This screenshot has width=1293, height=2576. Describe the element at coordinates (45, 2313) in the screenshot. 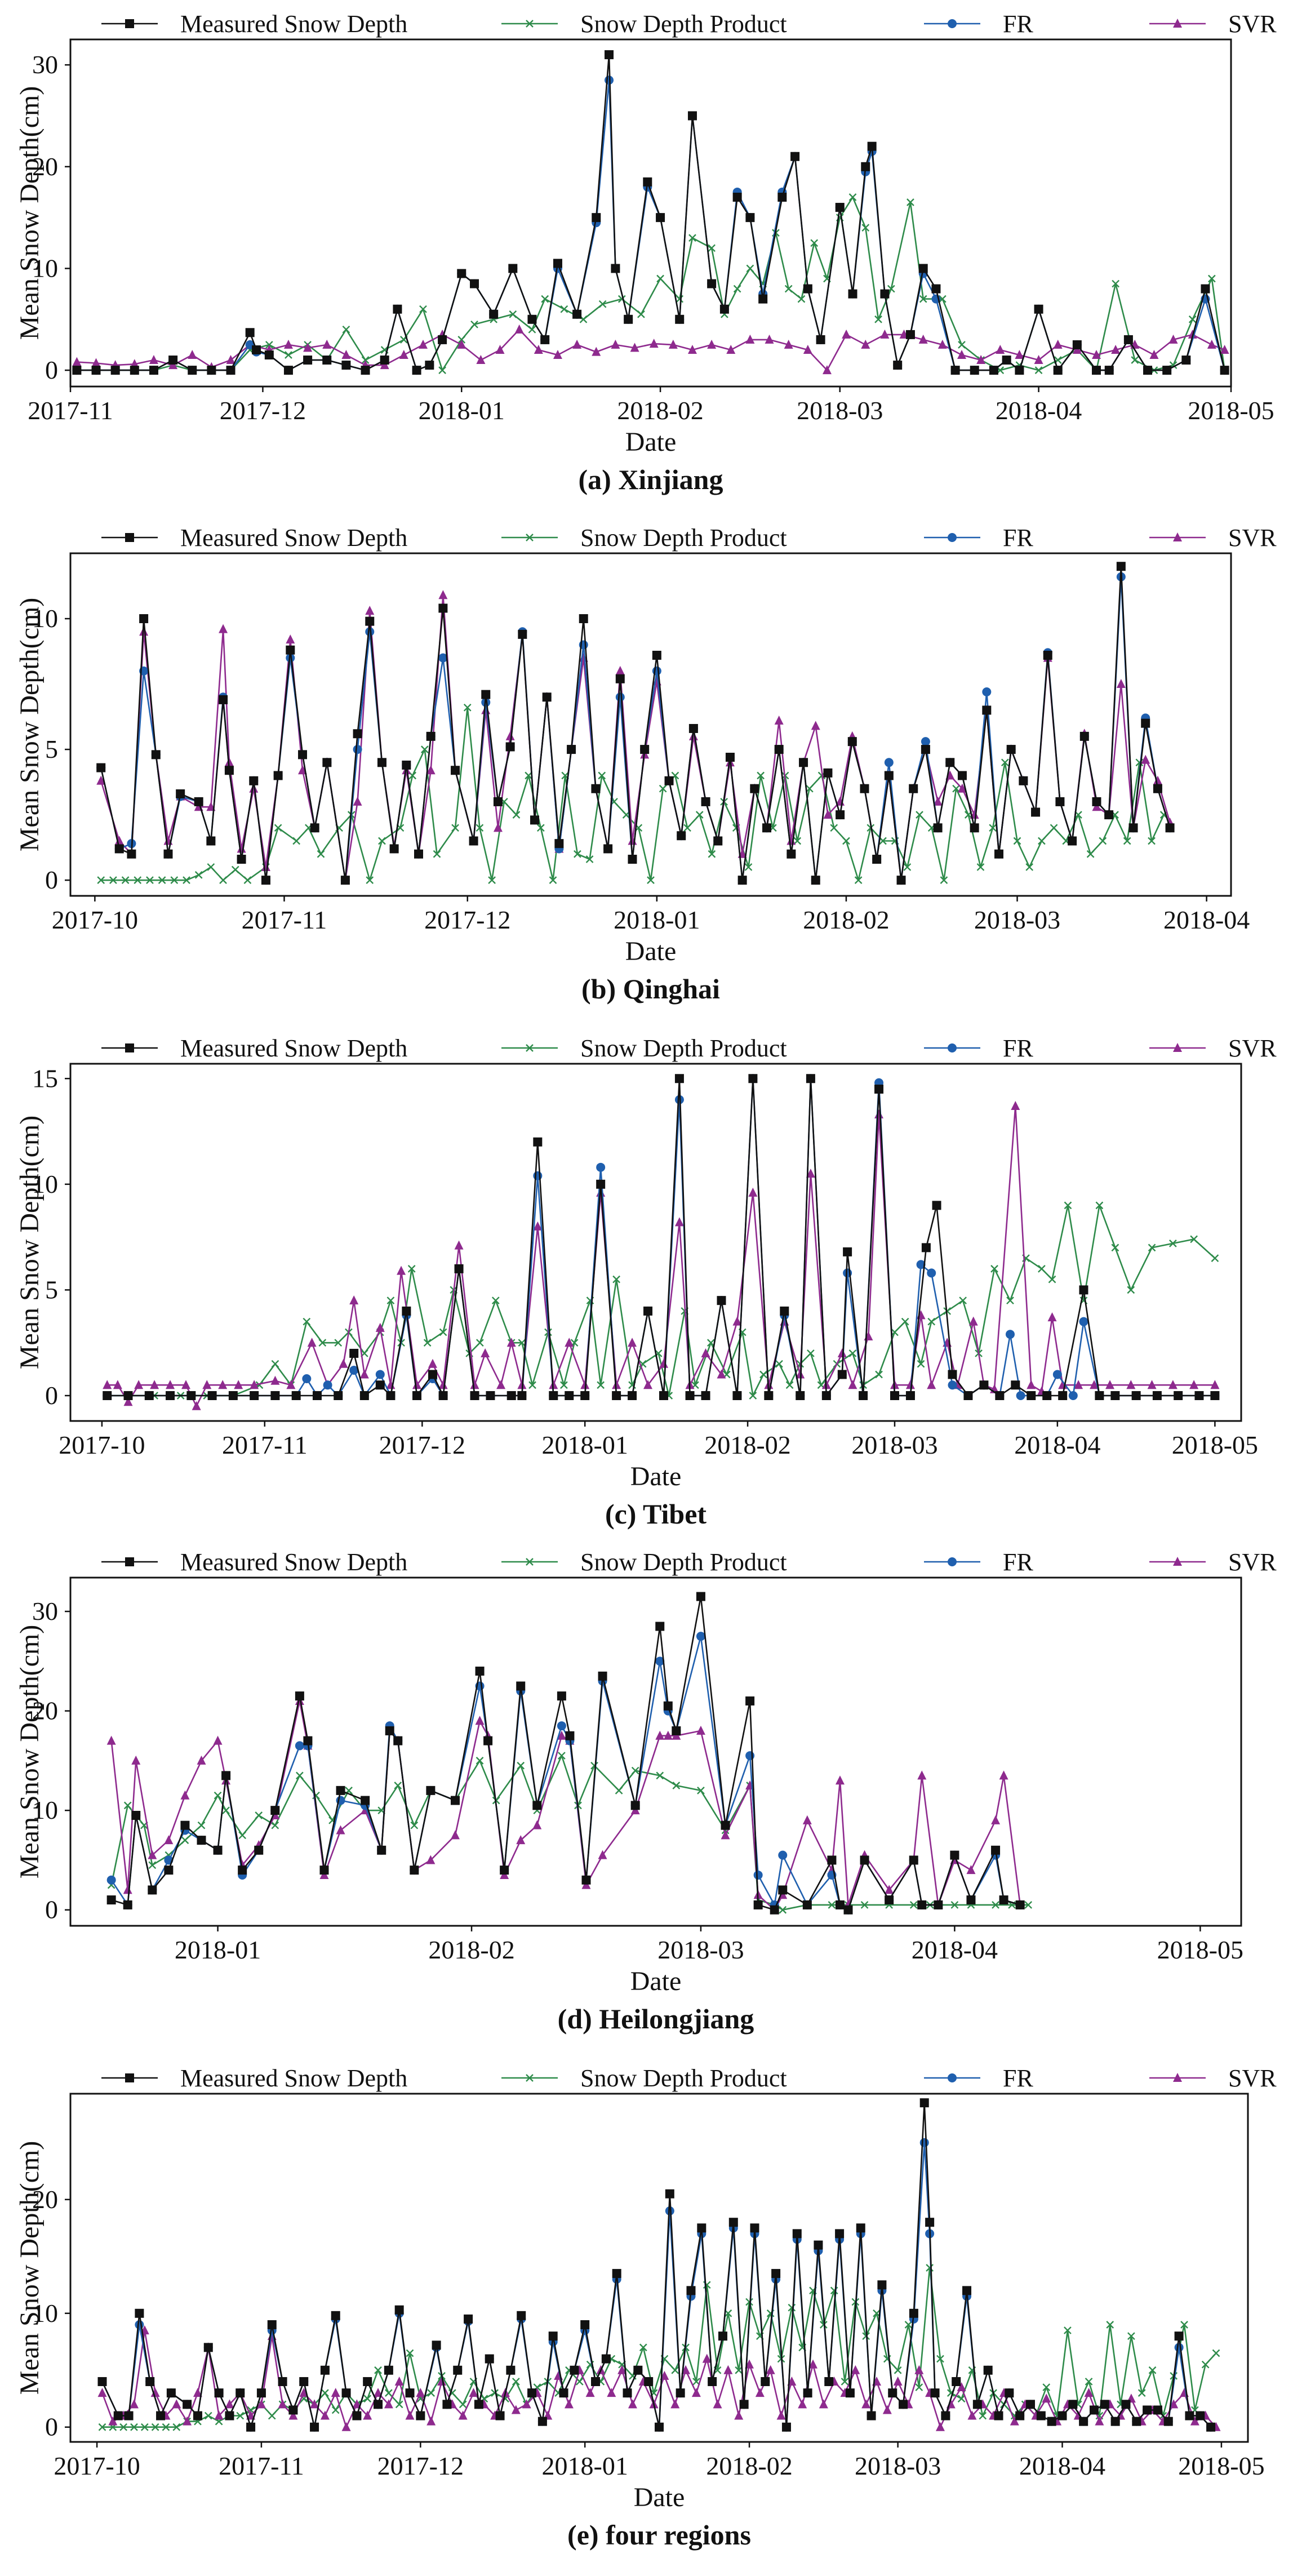

I see `y-tick-label: 10` at that location.